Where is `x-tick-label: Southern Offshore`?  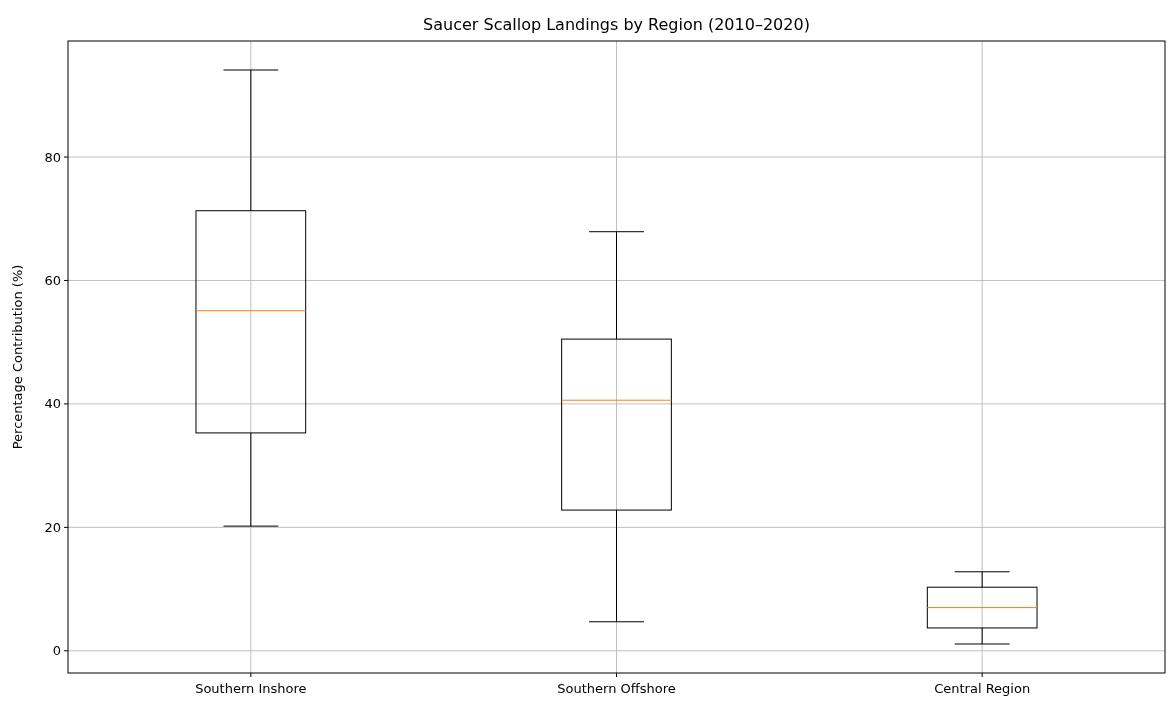 x-tick-label: Southern Offshore is located at coordinates (616, 688).